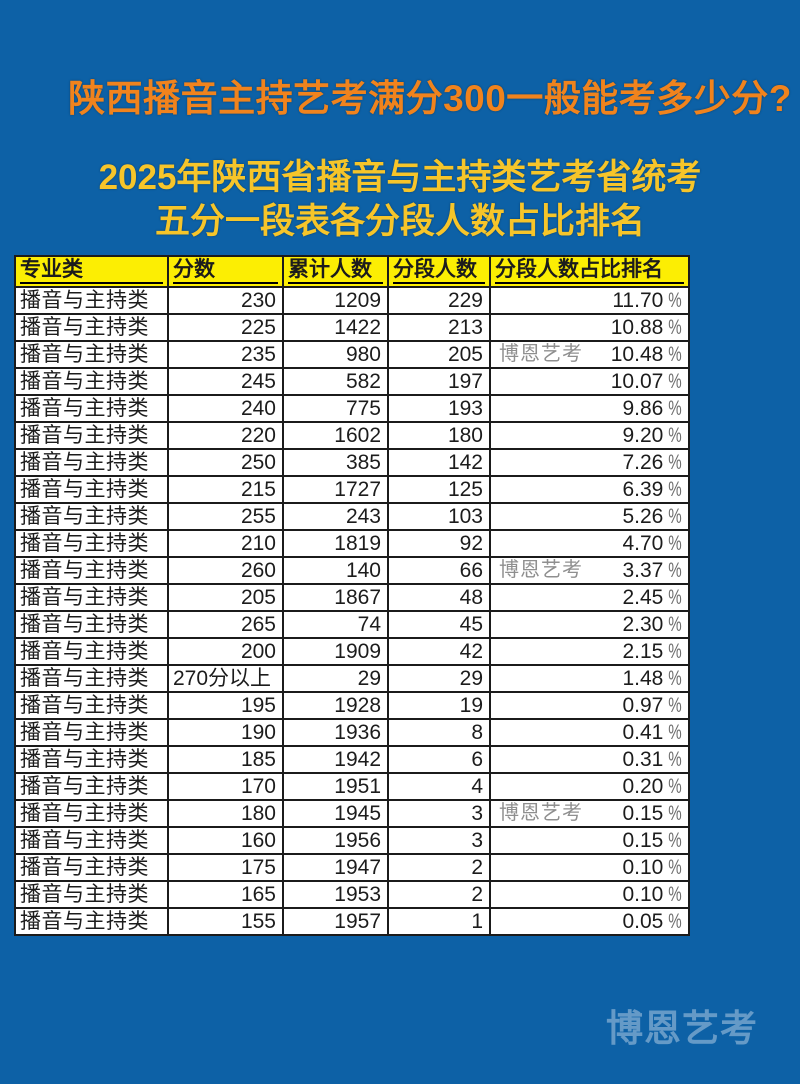 The image size is (800, 1084). What do you see at coordinates (643, 570) in the screenshot?
I see `ratio-value: 3.37` at bounding box center [643, 570].